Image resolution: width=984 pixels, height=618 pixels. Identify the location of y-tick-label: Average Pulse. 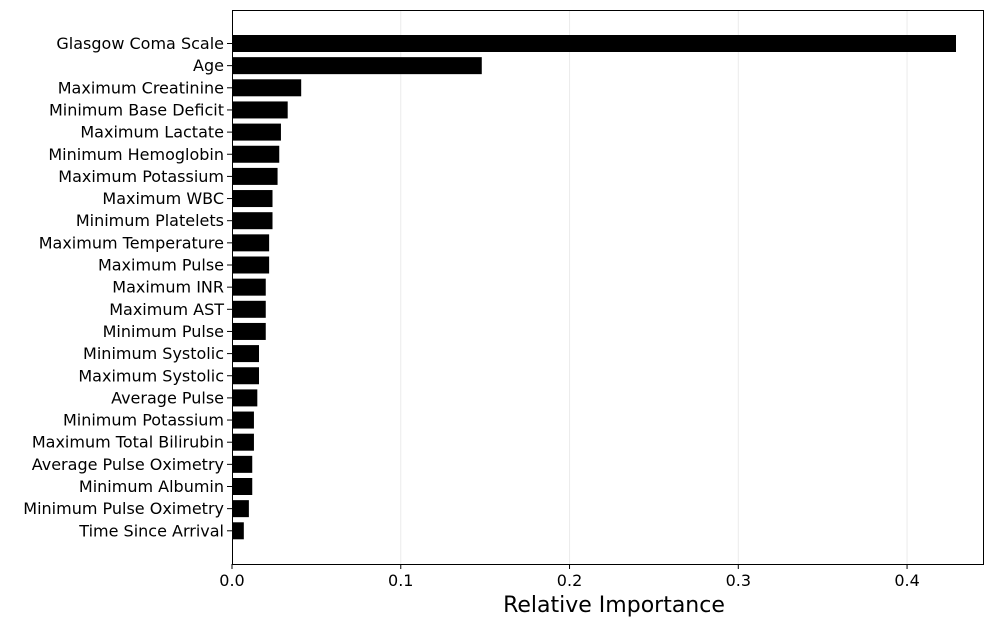
(167, 397).